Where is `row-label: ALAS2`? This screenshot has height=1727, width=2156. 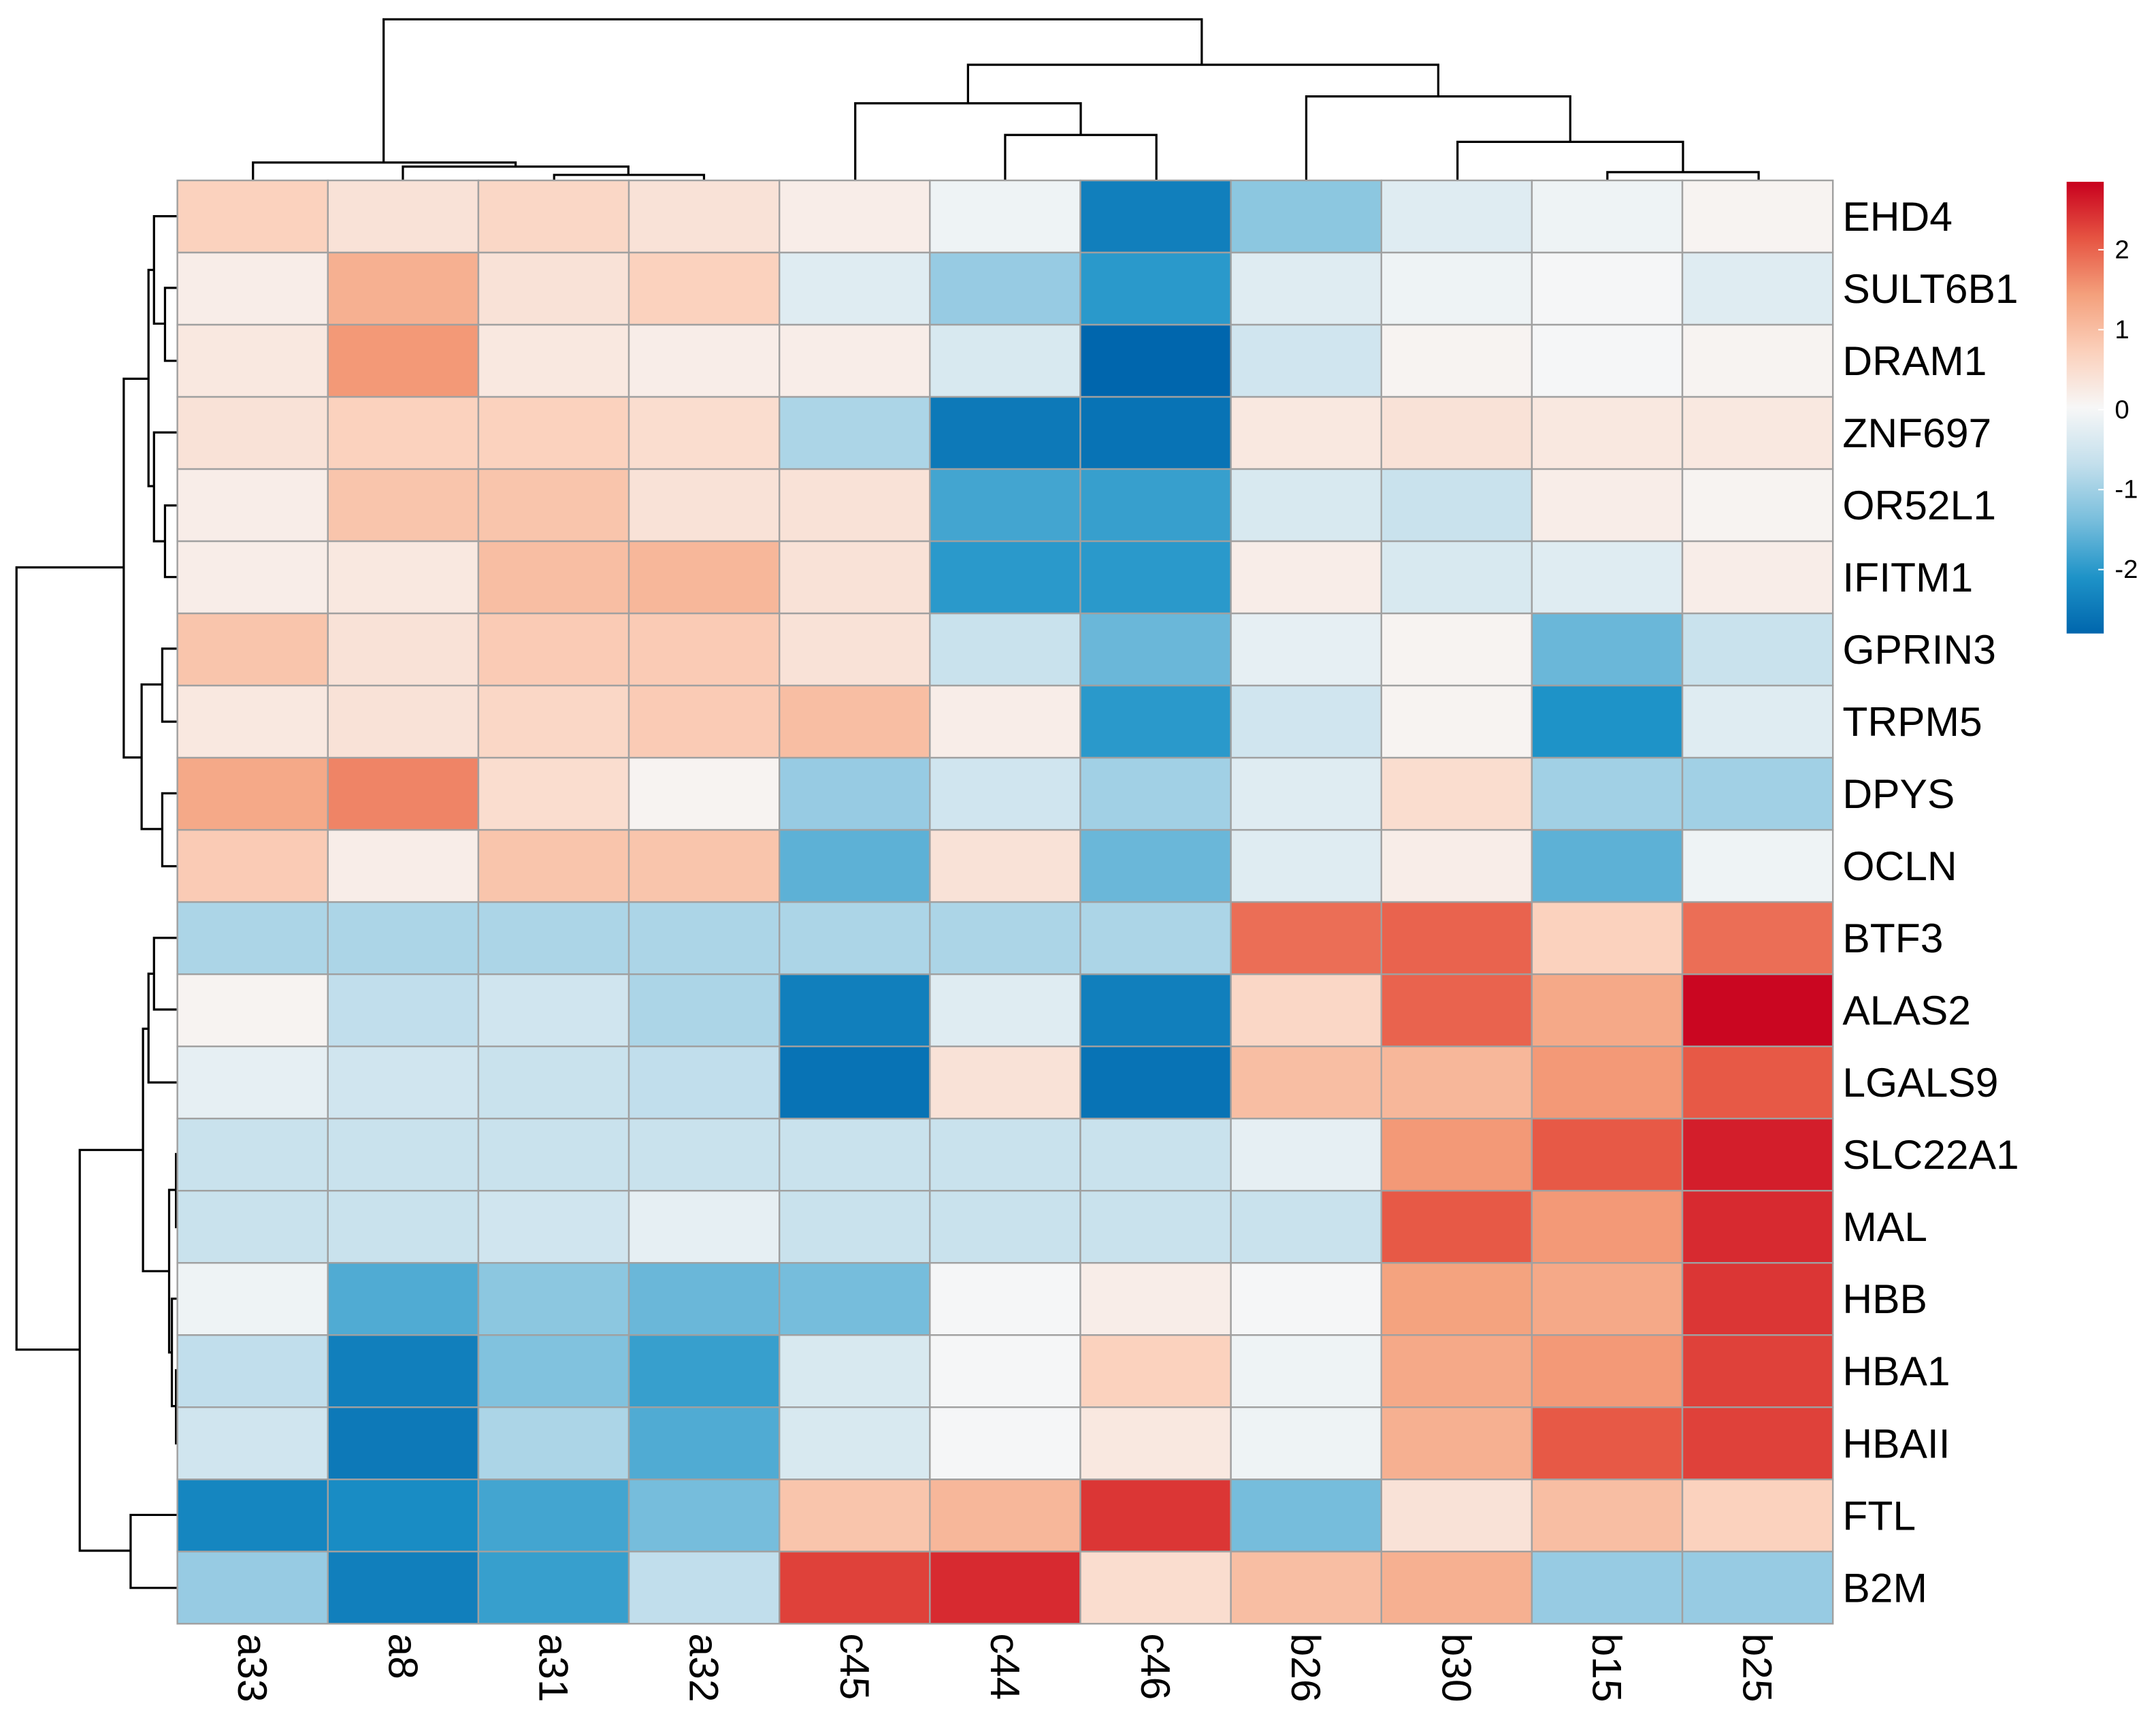
row-label: ALAS2 is located at coordinates (1907, 1010).